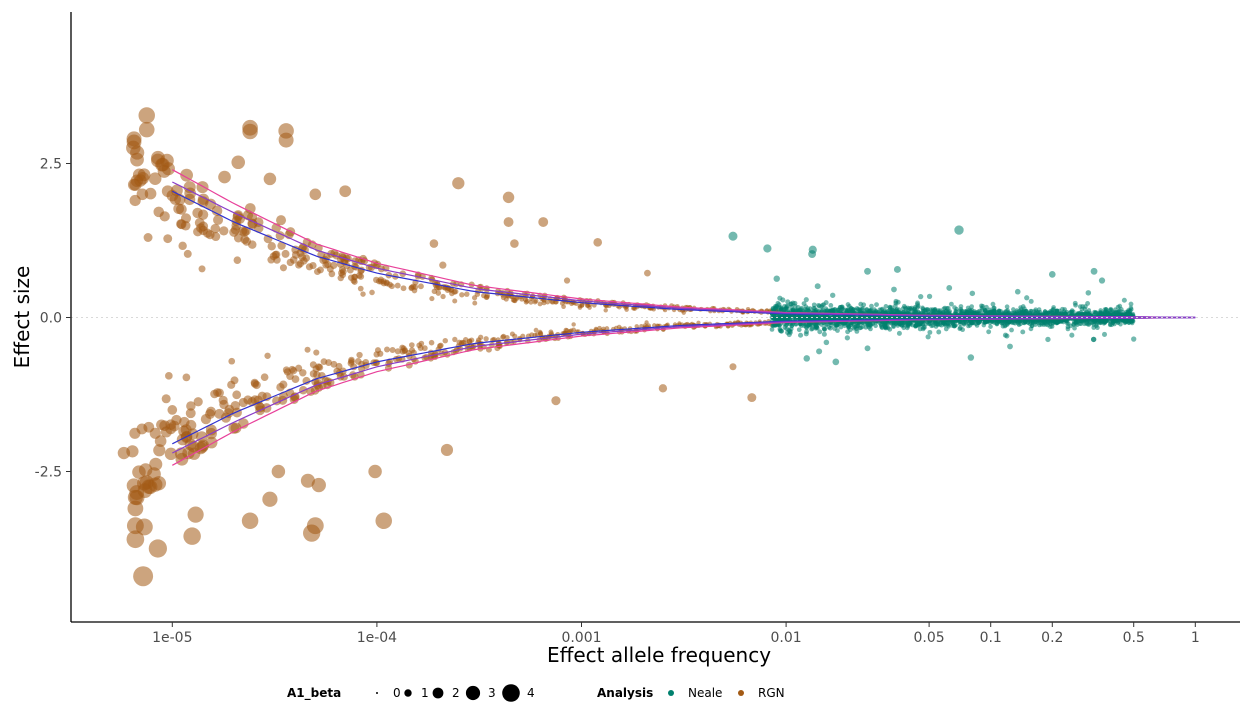 This screenshot has height=705, width=1244. I want to click on legend: A1_beta 0 1 2 3 4 Analysis Neale RGN, so click(536, 693).